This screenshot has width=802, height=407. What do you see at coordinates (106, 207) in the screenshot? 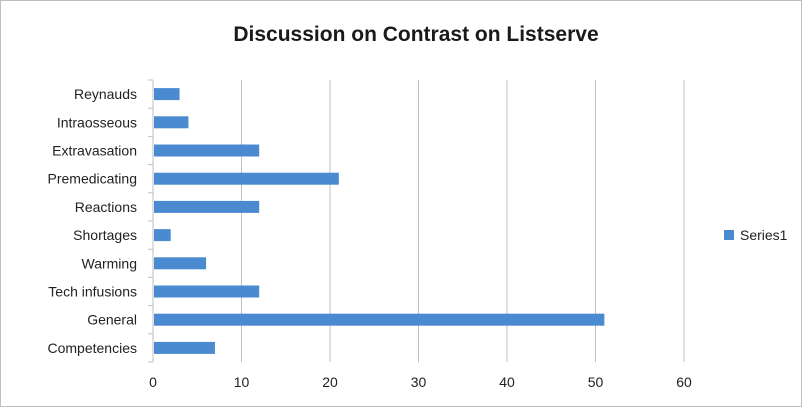
I see `category-label: Reactions` at bounding box center [106, 207].